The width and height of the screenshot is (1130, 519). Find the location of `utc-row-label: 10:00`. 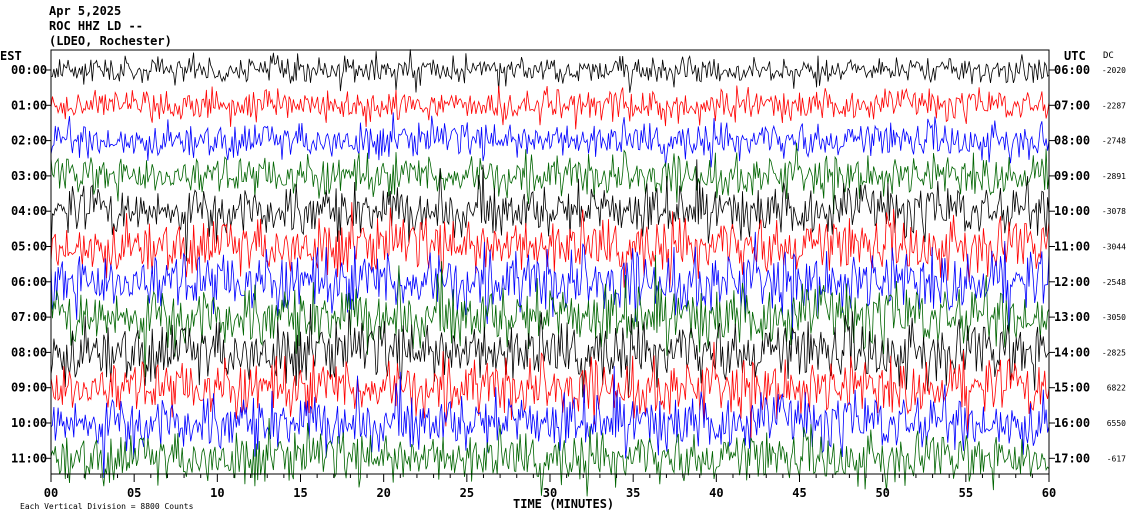

utc-row-label: 10:00 is located at coordinates (1072, 211).